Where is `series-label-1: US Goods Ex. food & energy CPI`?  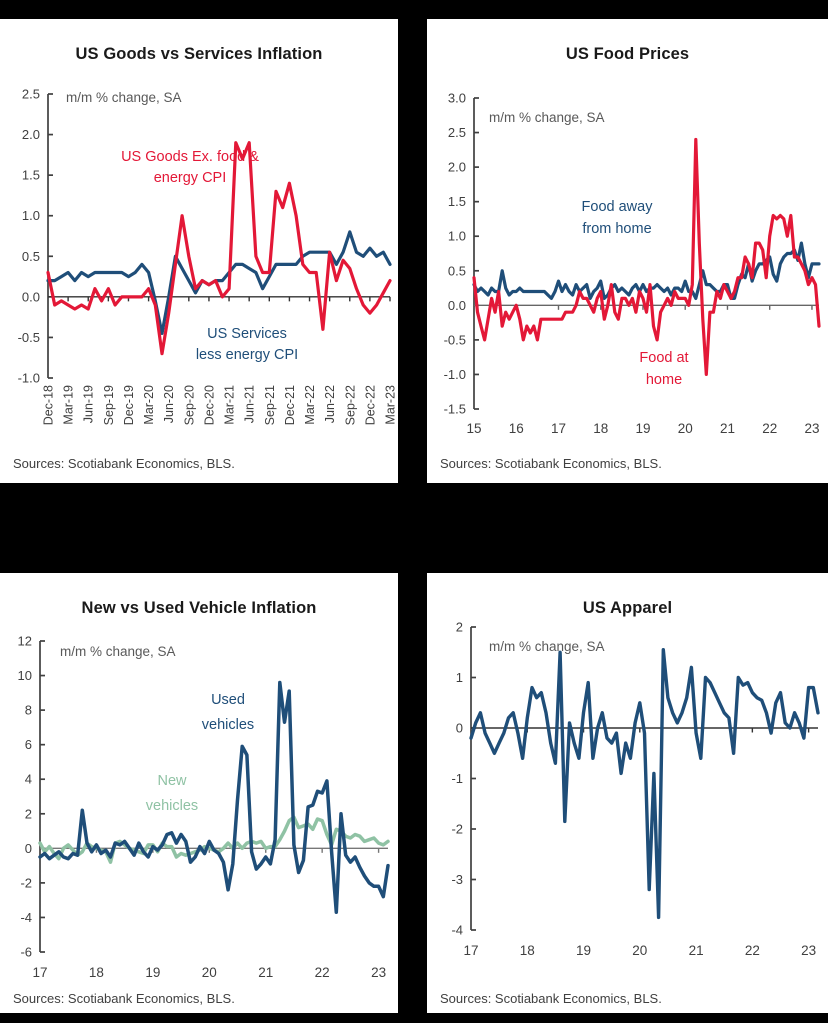 series-label-1: US Goods Ex. food & energy CPI is located at coordinates (190, 167).